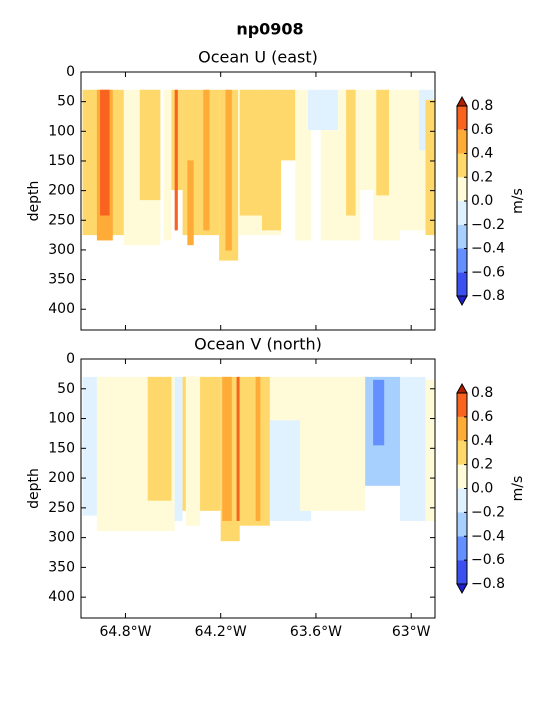  What do you see at coordinates (269, 29) in the screenshot?
I see `figure-title: np0908` at bounding box center [269, 29].